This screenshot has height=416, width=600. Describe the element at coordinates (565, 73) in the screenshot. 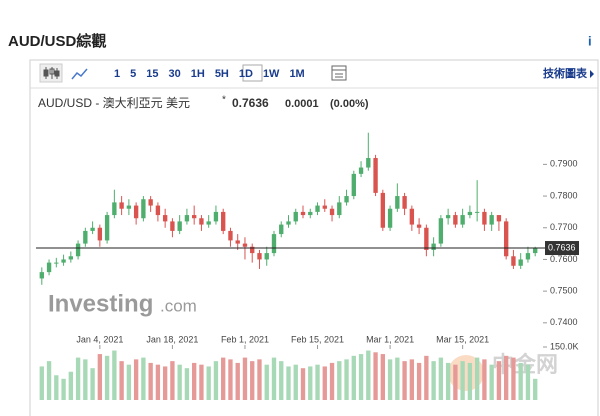

I see `technical-chart-link: 技術圖表` at that location.